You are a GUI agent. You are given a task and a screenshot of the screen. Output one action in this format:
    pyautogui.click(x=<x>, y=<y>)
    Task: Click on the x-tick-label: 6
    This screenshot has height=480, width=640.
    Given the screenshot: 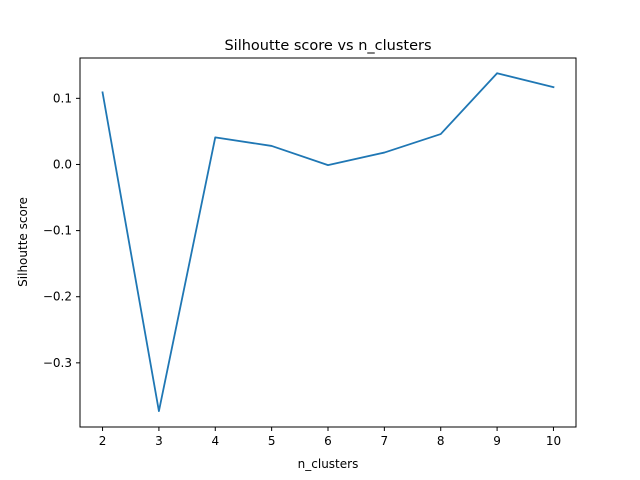 What is the action you would take?
    pyautogui.click(x=328, y=441)
    